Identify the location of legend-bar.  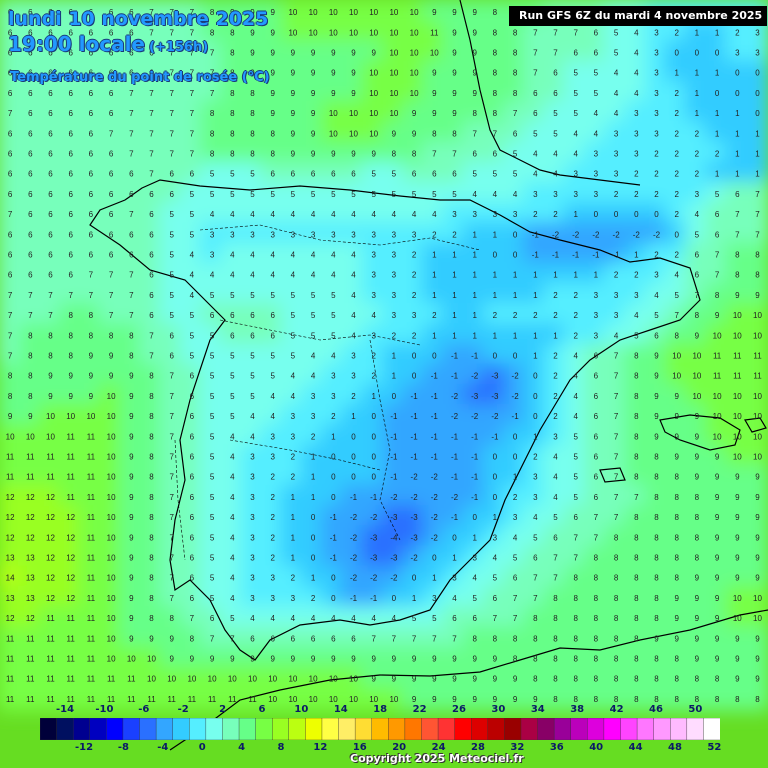
(380, 729).